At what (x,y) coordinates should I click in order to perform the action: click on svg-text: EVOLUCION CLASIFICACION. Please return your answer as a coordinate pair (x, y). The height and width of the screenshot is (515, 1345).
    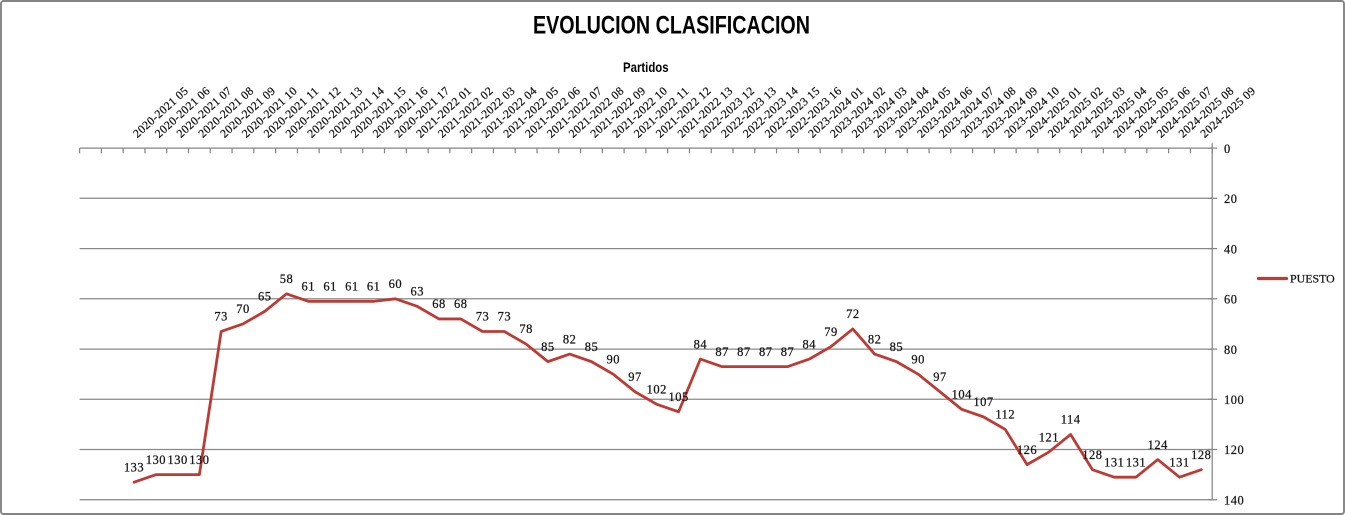
    Looking at the image, I should click on (671, 25).